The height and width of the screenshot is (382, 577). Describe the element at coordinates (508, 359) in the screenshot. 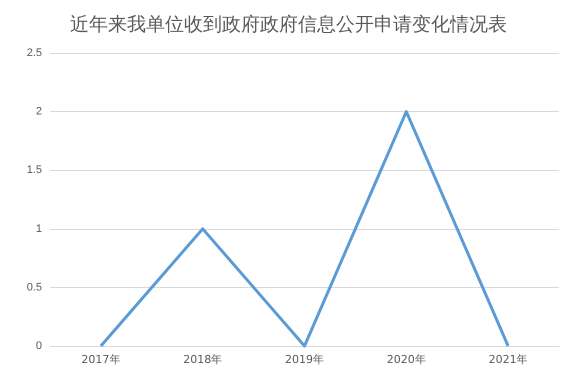

I see `x-tick-label: 2021年` at that location.